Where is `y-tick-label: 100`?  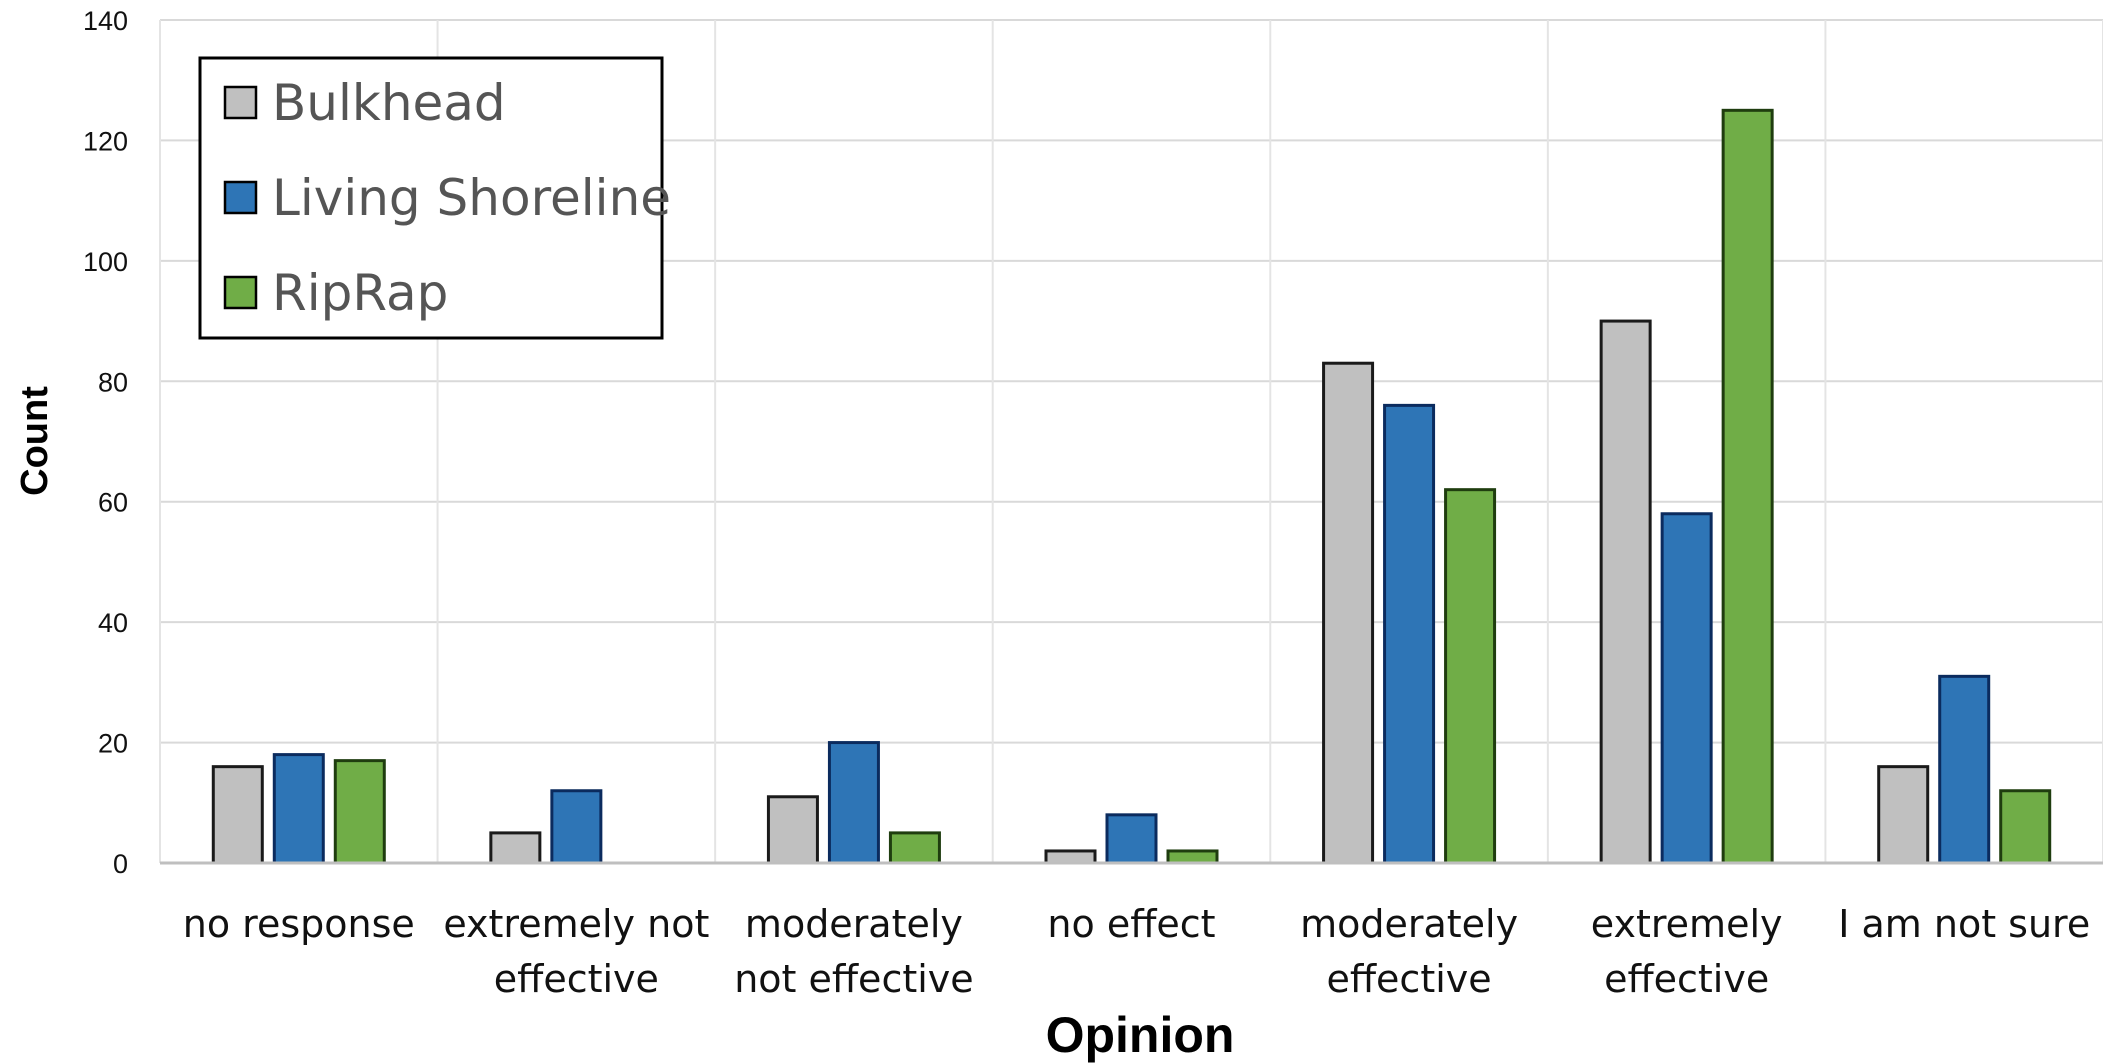
y-tick-label: 100 is located at coordinates (105, 262).